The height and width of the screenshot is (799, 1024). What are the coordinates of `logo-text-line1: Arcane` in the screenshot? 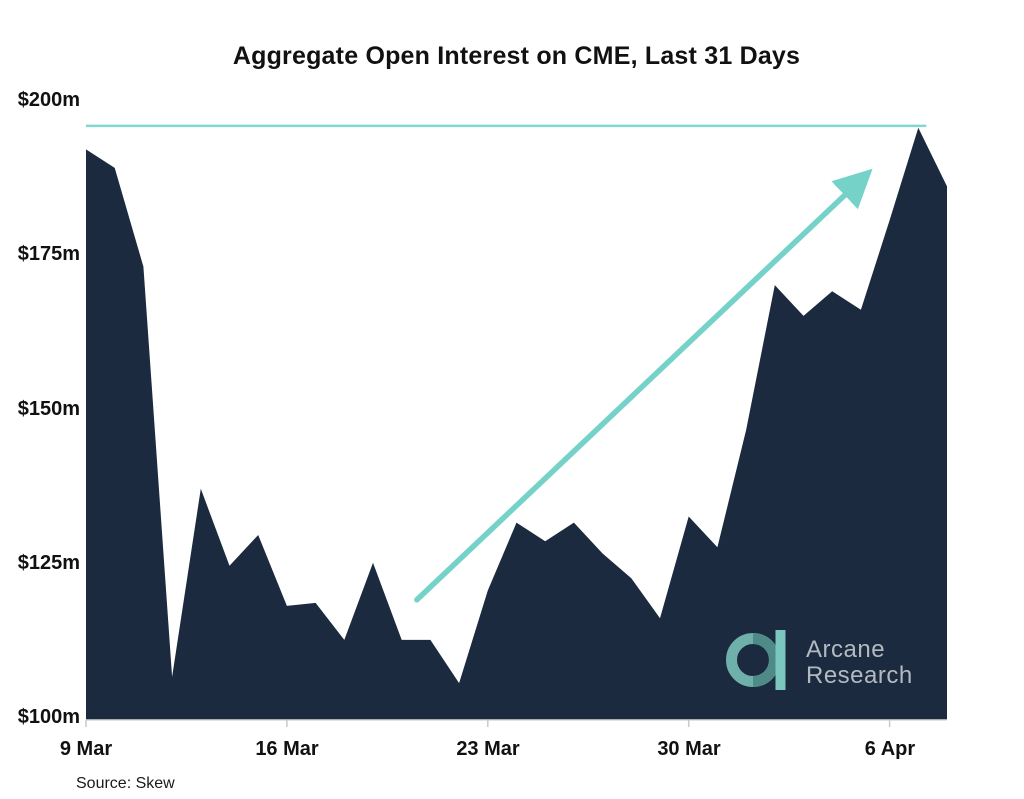 It's located at (845, 649).